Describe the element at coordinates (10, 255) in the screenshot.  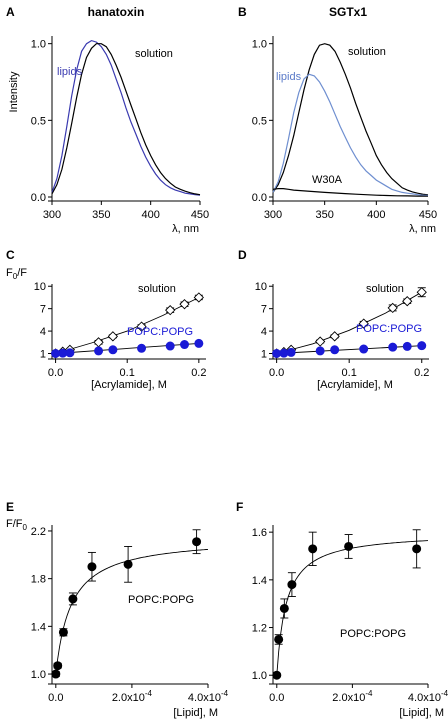
I see `panel-letter-c: C` at that location.